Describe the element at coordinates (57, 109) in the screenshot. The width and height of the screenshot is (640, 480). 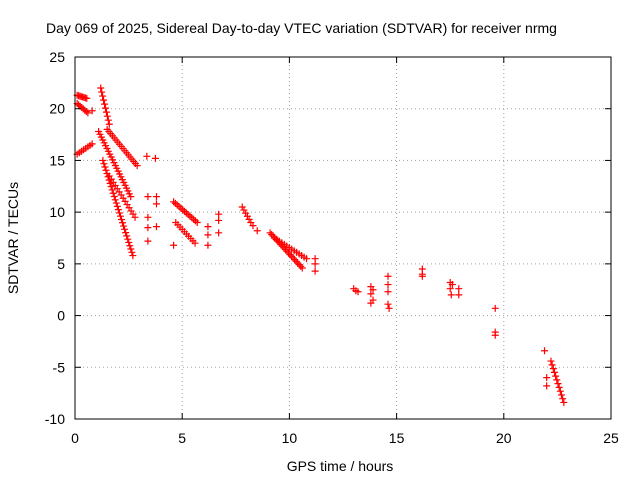
I see `y-tick-label: 20` at that location.